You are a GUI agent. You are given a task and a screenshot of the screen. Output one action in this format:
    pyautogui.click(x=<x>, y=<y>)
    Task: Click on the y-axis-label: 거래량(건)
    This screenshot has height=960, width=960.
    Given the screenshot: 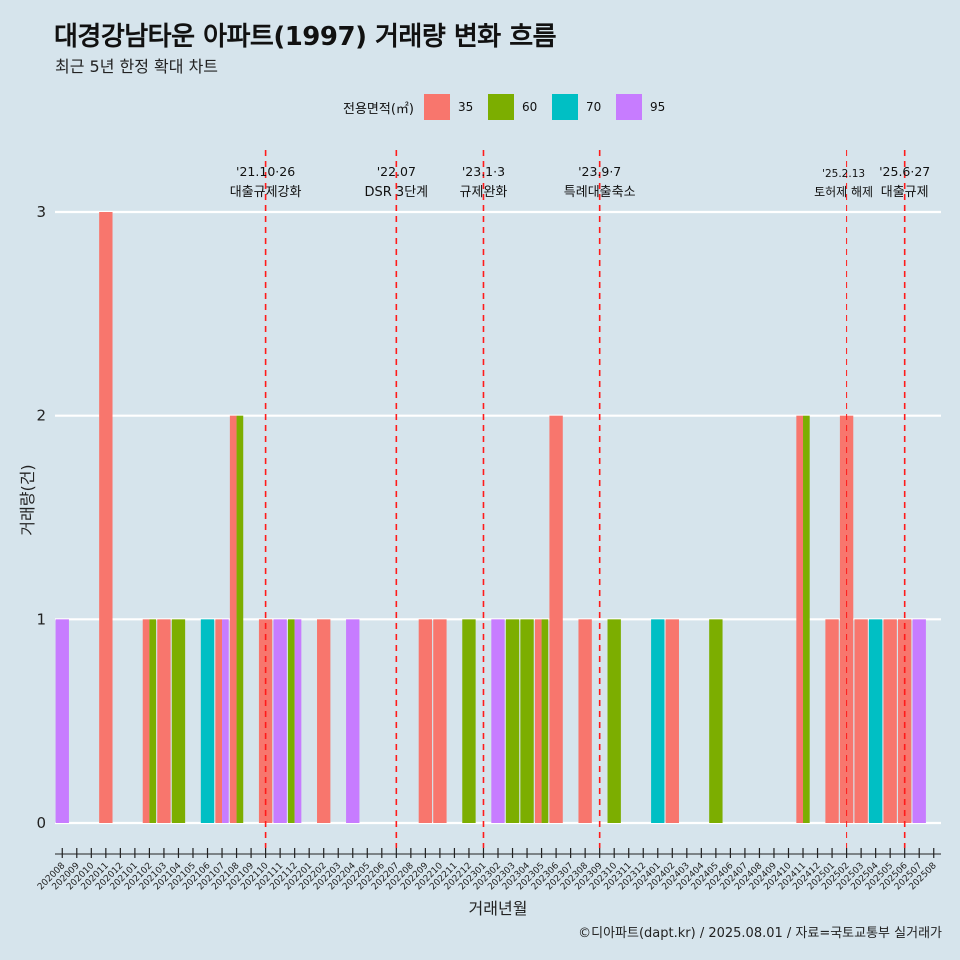 What is the action you would take?
    pyautogui.click(x=27, y=499)
    